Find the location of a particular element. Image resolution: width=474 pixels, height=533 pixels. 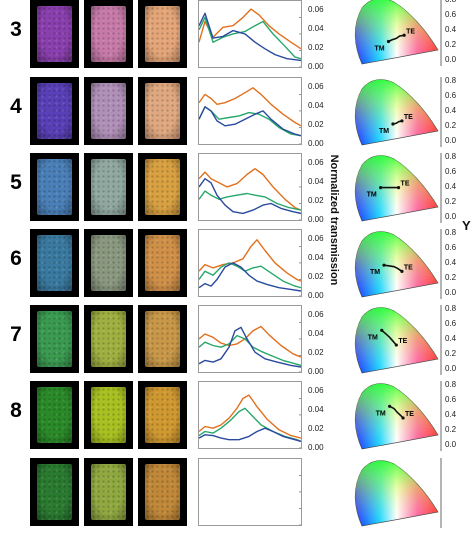

row-label: 4 is located at coordinates (16, 106).